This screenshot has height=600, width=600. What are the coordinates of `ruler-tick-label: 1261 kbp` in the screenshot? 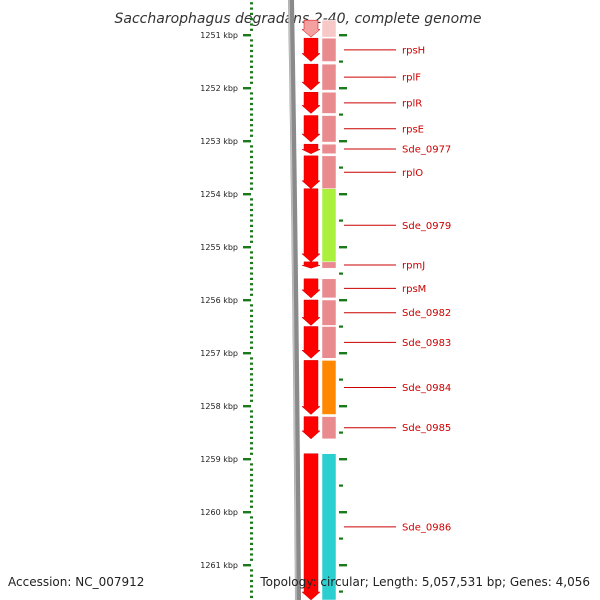 It's located at (219, 565).